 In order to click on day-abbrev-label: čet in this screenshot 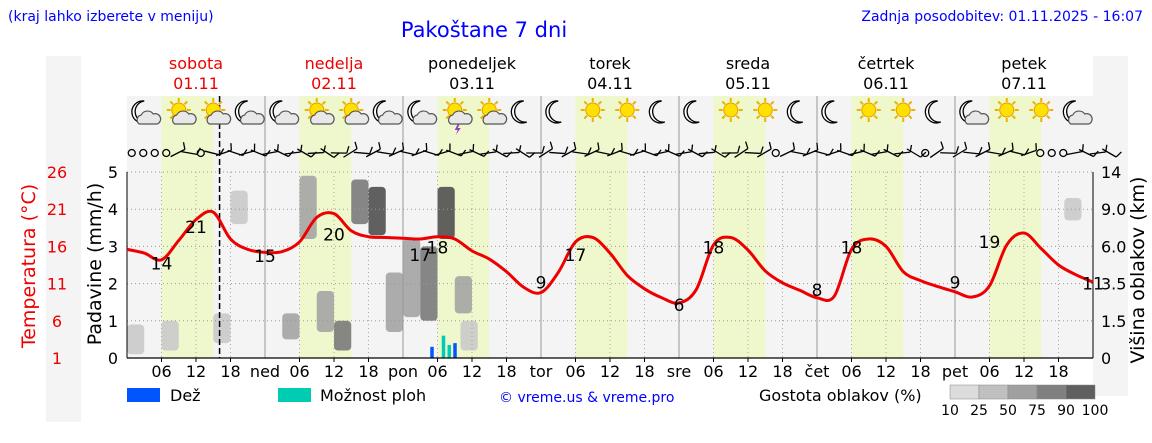, I will do `click(817, 371)`.